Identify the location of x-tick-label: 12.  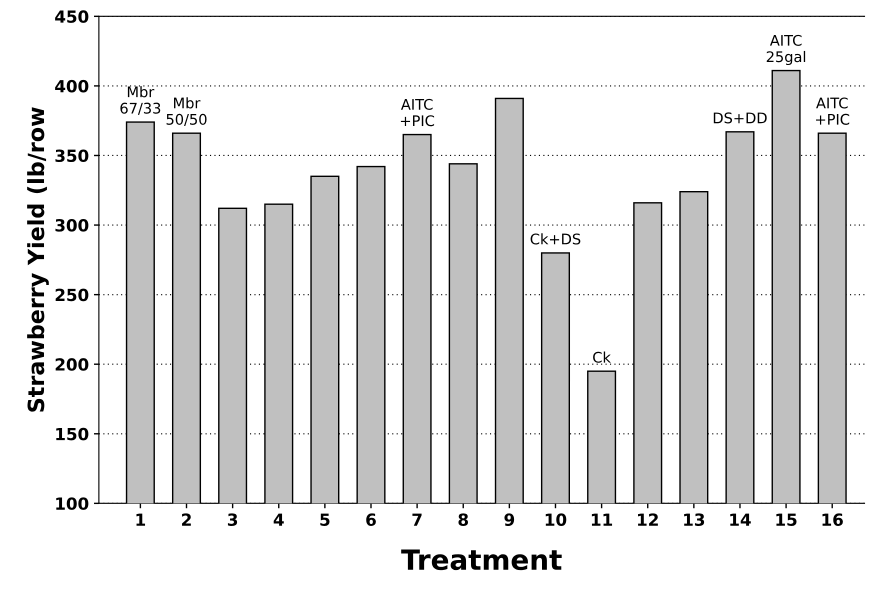
(648, 519).